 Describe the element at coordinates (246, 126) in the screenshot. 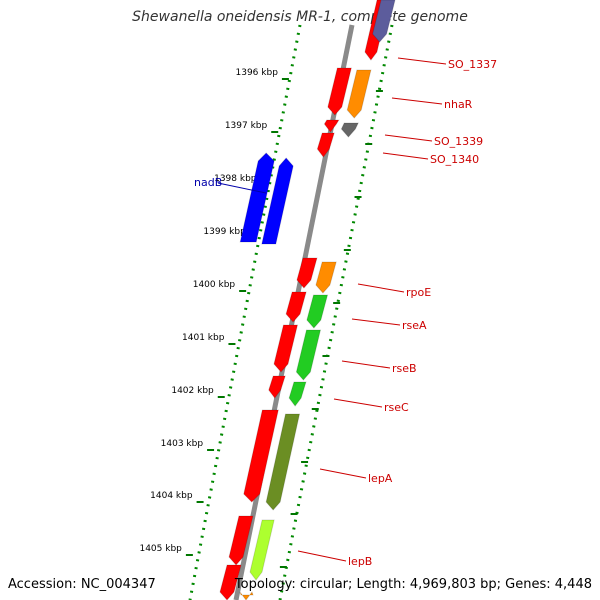

I see `tick-label: 1397 kbp` at that location.